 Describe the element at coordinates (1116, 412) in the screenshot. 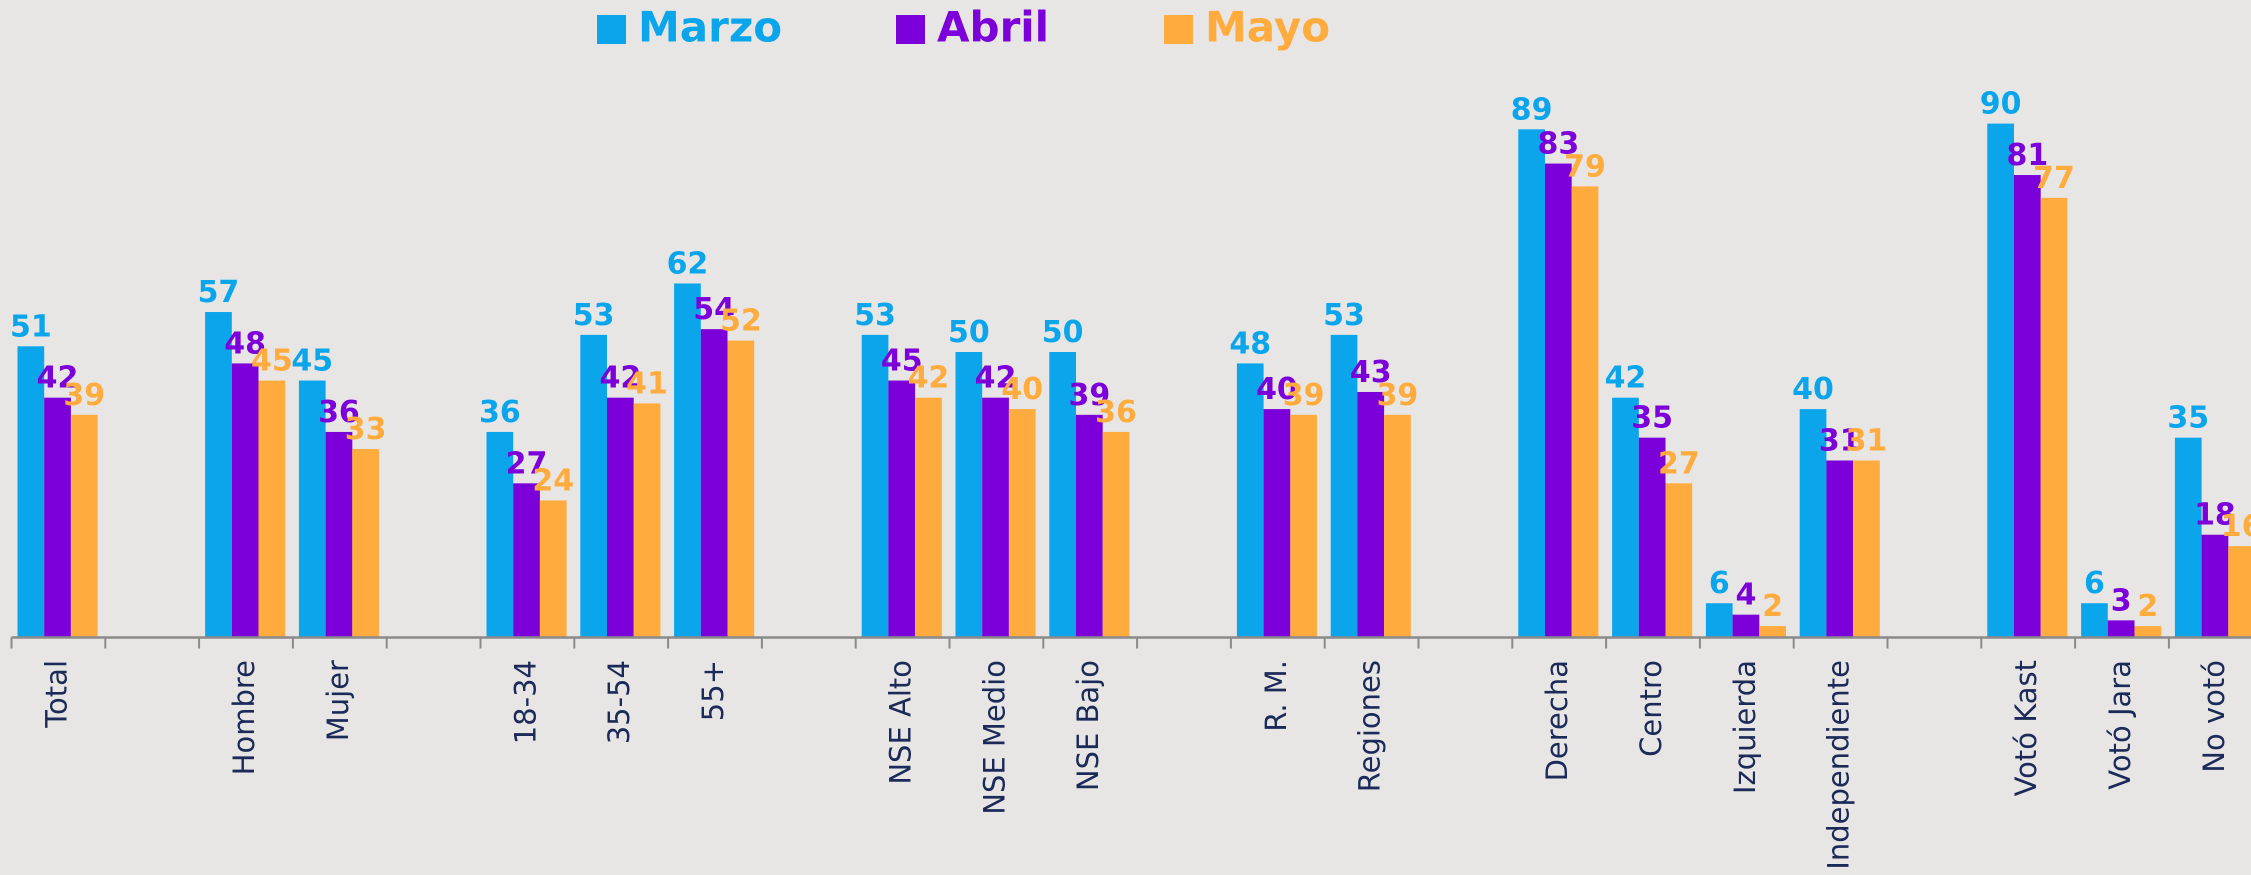

I see `data-label: 36` at that location.